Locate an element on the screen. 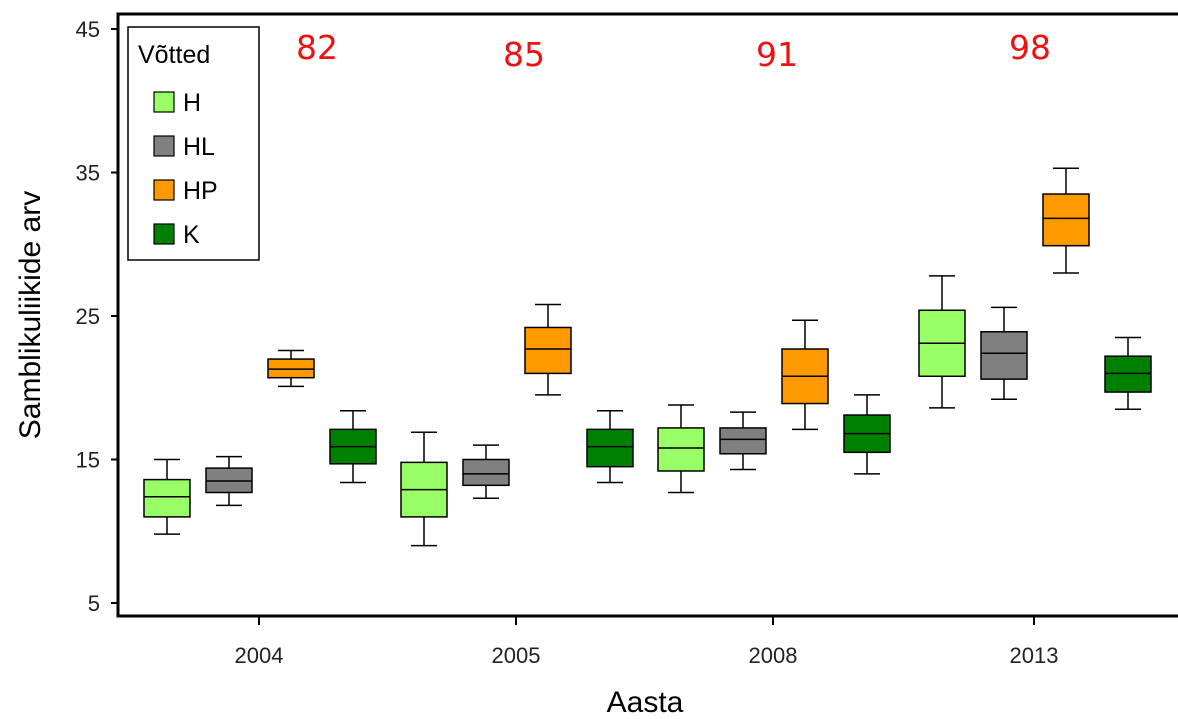  box-k-2008 is located at coordinates (867, 434).